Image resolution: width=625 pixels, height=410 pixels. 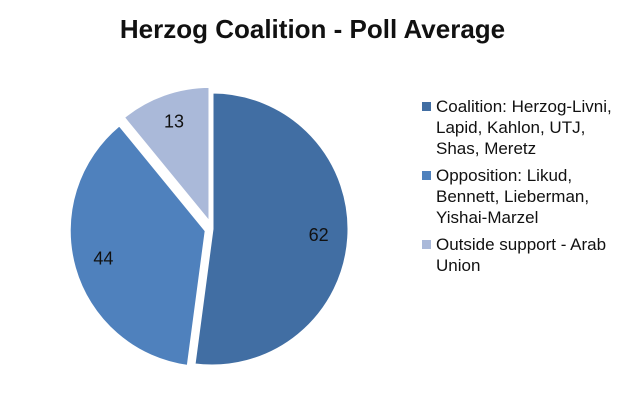 I want to click on chart-title: Herzog Coalition - Poll Average, so click(x=312, y=29).